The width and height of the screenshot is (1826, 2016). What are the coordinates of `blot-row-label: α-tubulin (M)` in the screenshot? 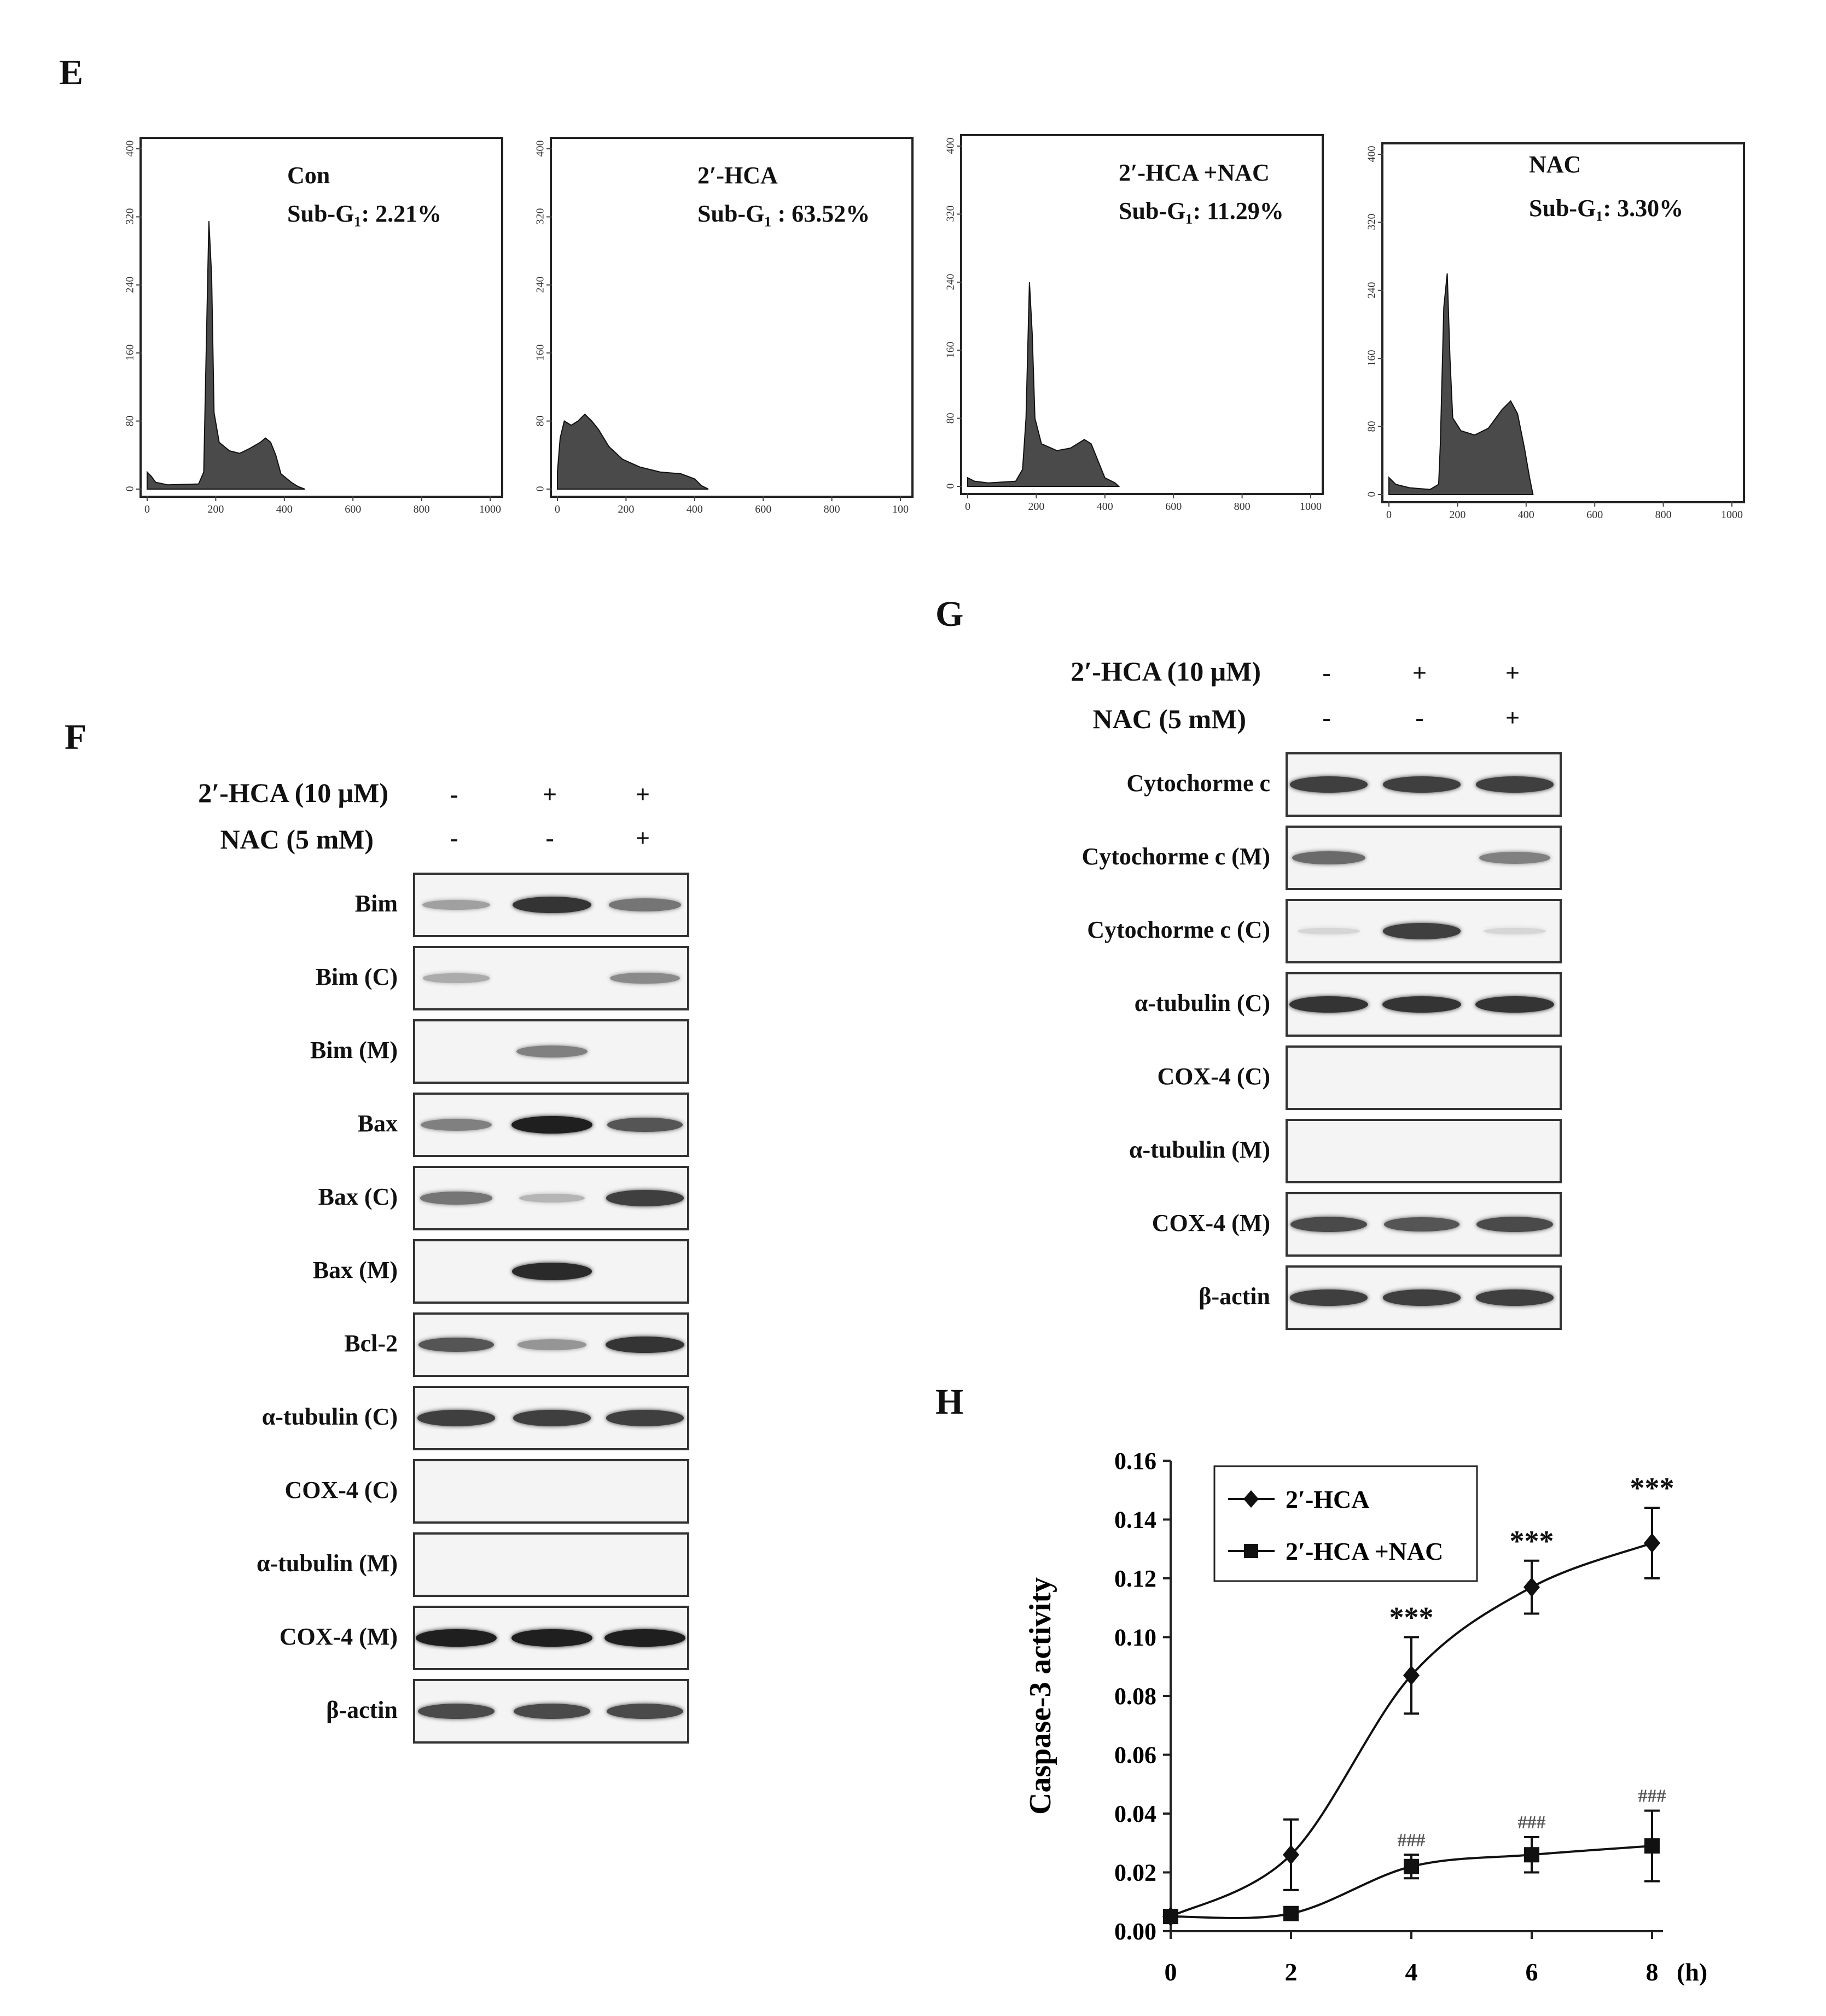 It's located at (1199, 1149).